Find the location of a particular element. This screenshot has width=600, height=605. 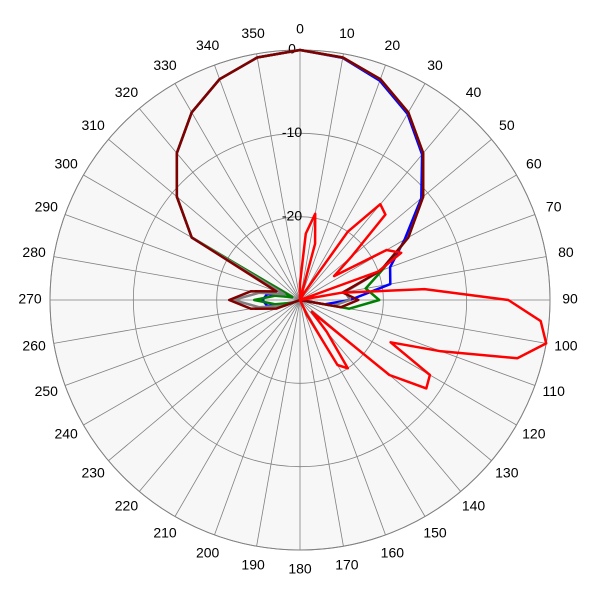

angle-label: 280 is located at coordinates (34, 252).